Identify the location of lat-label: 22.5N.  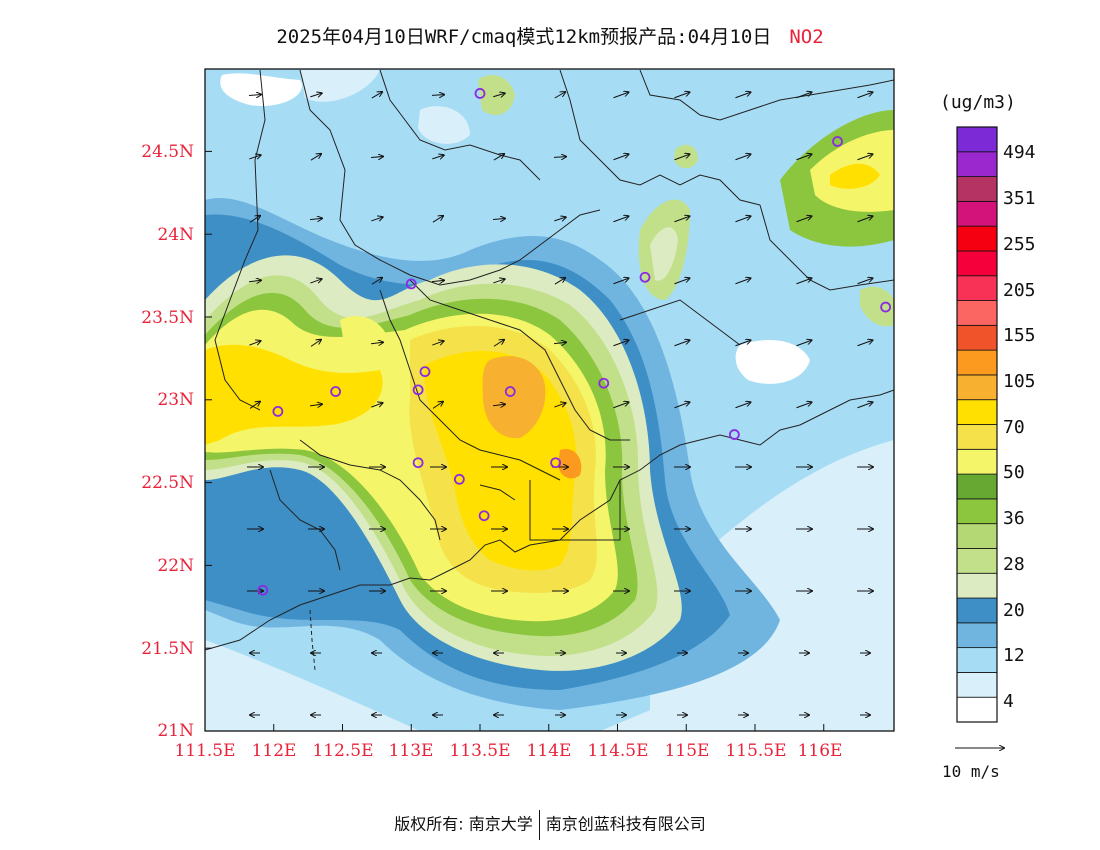
(167, 483).